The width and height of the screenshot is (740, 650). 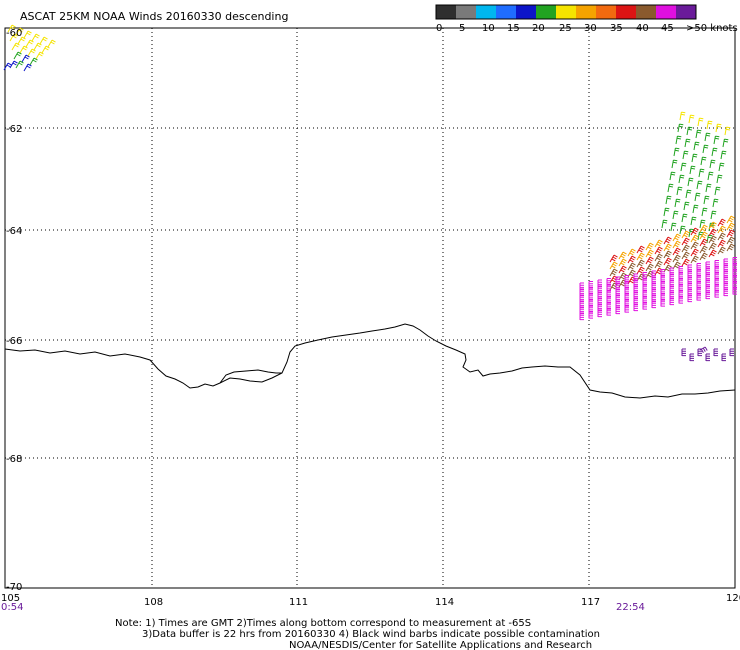 I want to click on coastline, so click(x=370, y=361).